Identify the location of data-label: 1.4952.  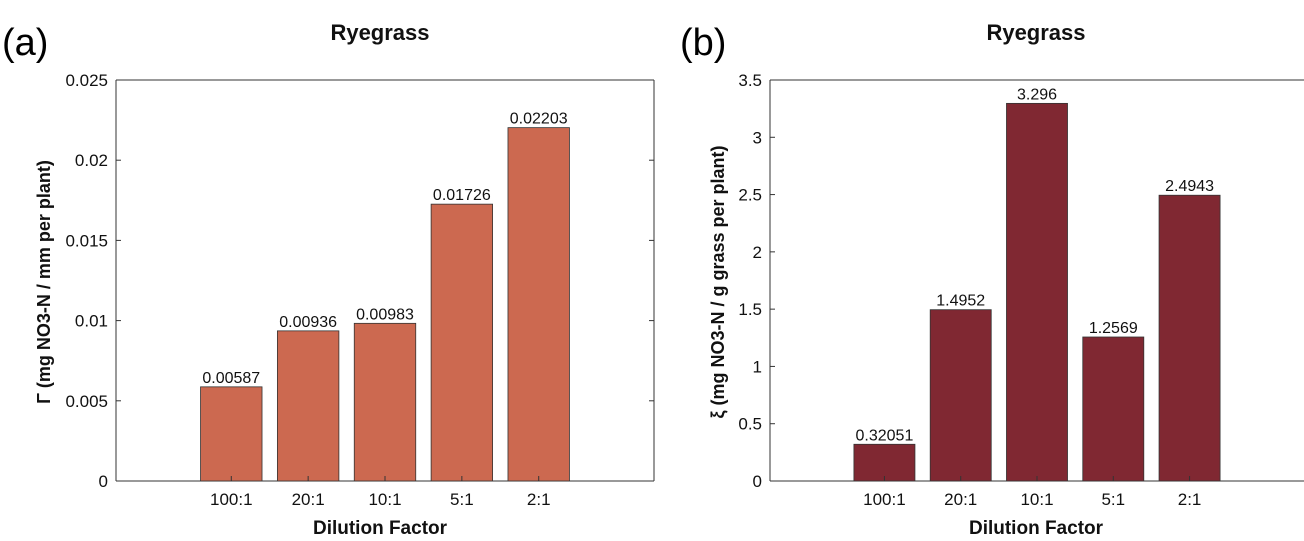
(960, 301).